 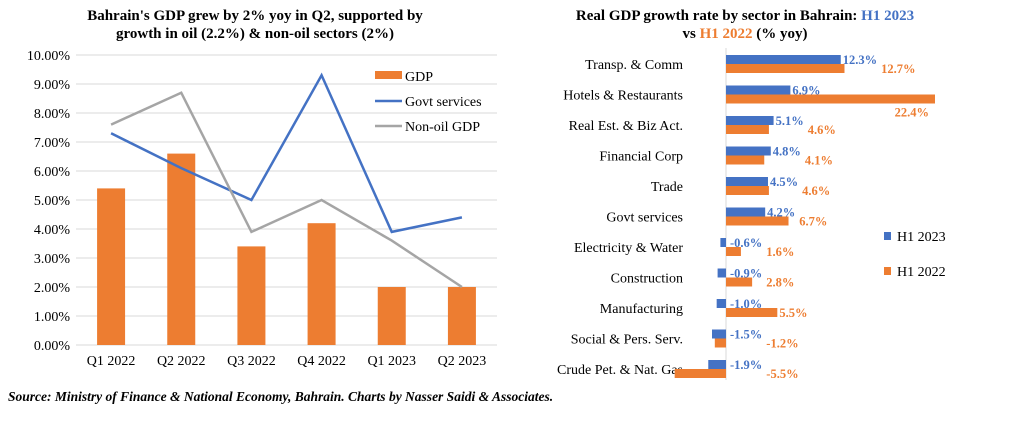 I want to click on data-label: 4.1%, so click(x=819, y=161).